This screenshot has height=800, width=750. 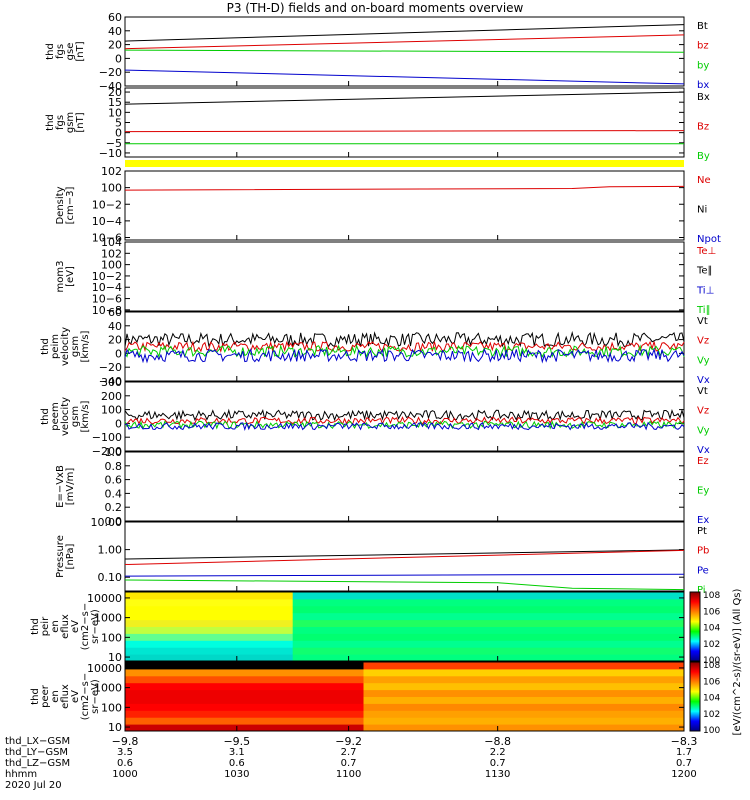 I want to click on legend-entry: Te∥, so click(x=704, y=271).